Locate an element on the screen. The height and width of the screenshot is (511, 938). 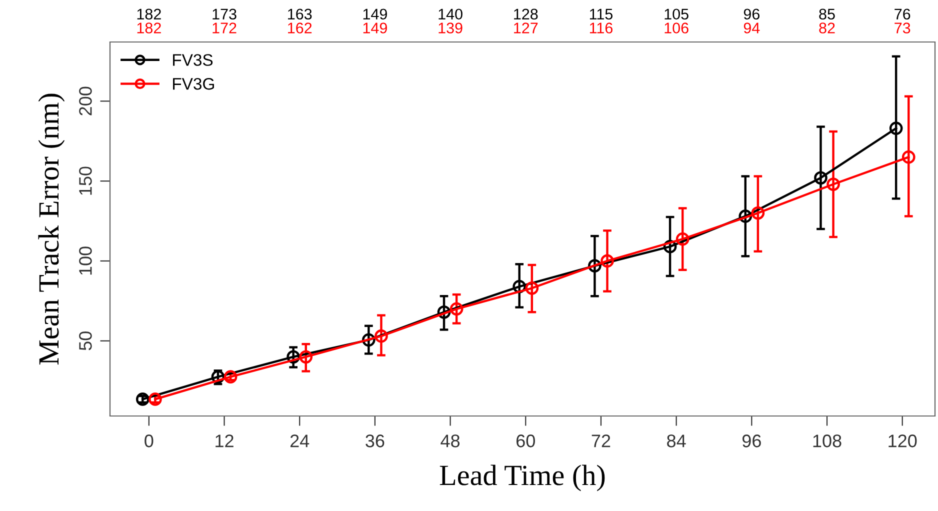
y-axis-title: Mean Track Error (nm) is located at coordinates (51, 229).